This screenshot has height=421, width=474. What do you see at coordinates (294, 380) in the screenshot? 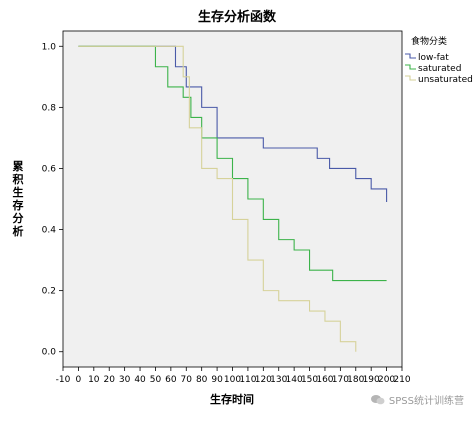
I see `x-tick-label: 140` at bounding box center [294, 380].